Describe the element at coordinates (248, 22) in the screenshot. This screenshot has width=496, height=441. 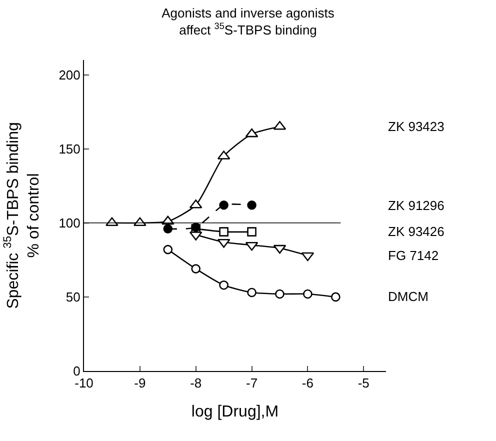
I see `chart-title: Agonists and inverse agonists affect $^{35}$S-TBPS binding` at that location.